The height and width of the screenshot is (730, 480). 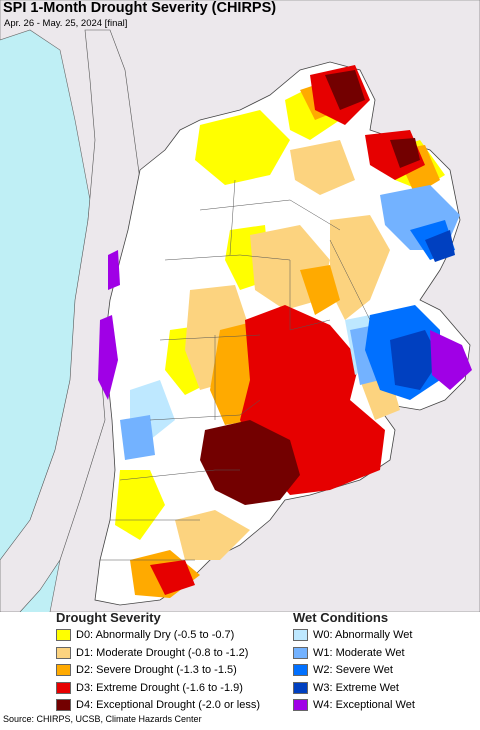 What do you see at coordinates (66, 23) in the screenshot?
I see `map-subtitle: Apr. 26 - May. 25, 2024 [final]` at bounding box center [66, 23].